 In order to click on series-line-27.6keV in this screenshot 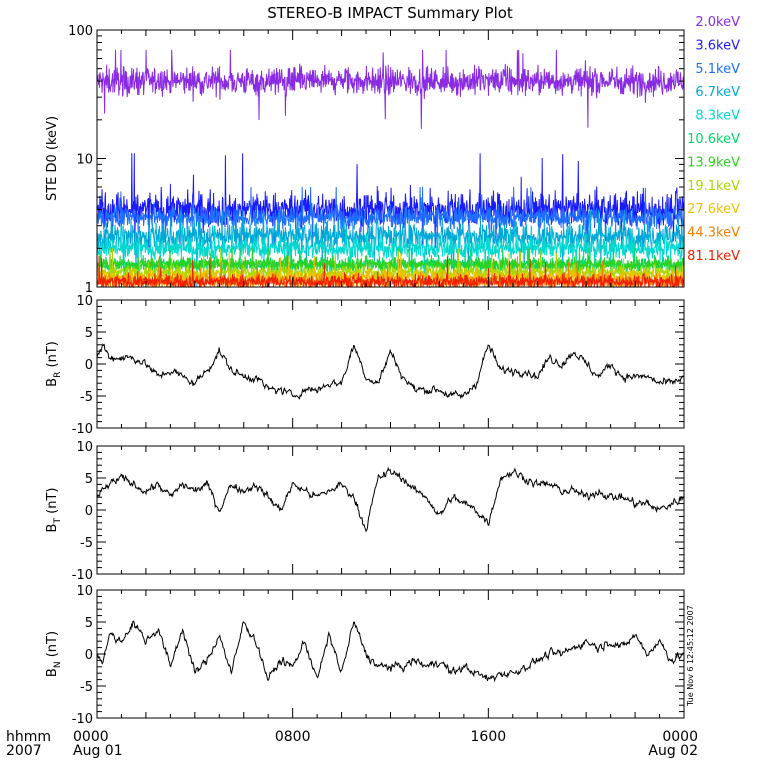, I will do `click(390, 269)`.